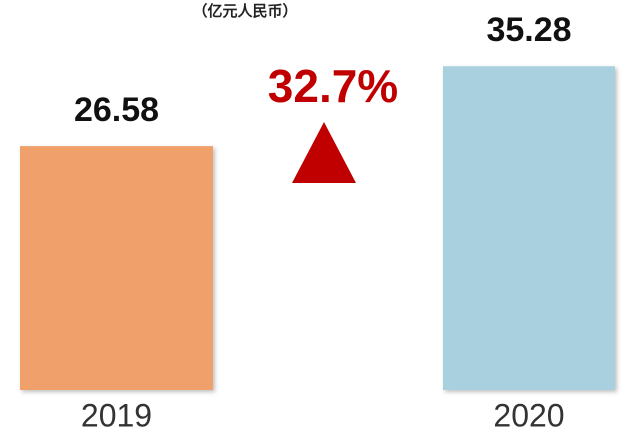  What do you see at coordinates (333, 86) in the screenshot?
I see `annotation: 32.7%` at bounding box center [333, 86].